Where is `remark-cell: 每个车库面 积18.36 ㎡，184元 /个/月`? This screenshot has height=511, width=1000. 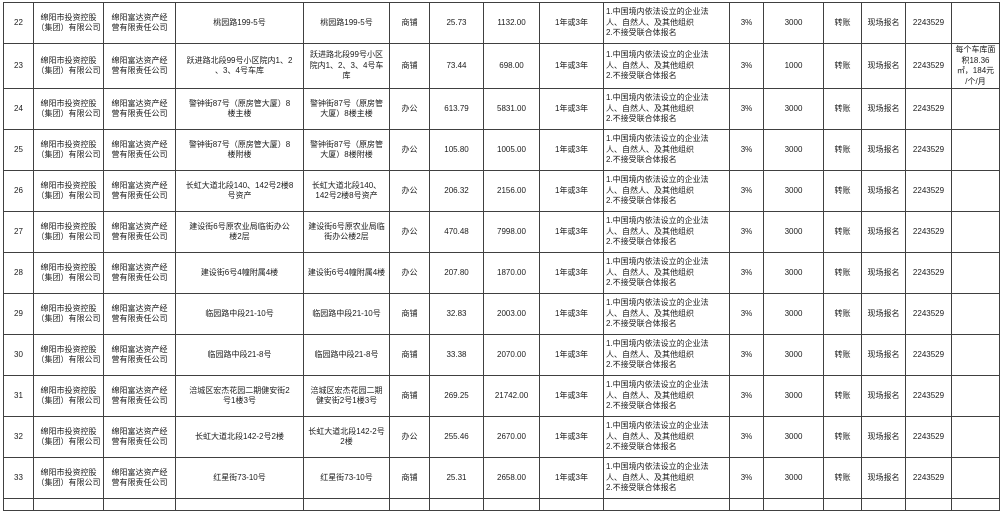 remark-cell: 每个车库面 积18.36 ㎡，184元 /个/月 is located at coordinates (975, 66).